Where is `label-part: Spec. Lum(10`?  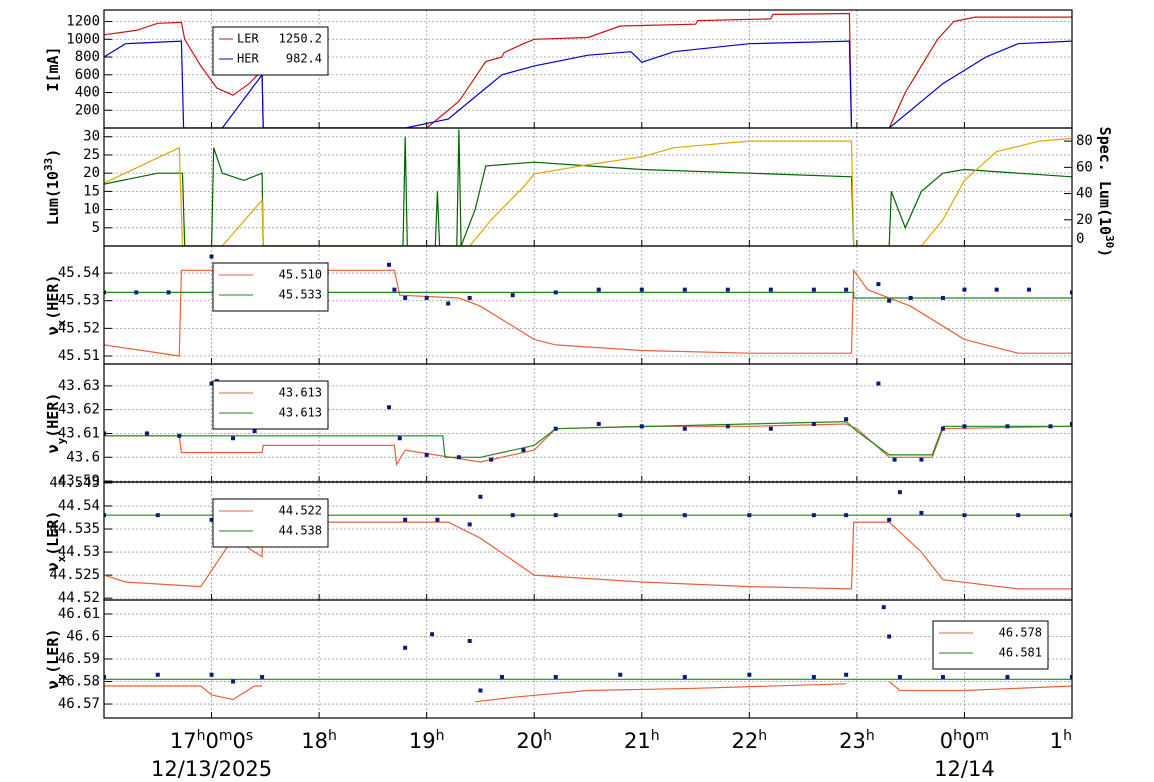
label-part: Spec. Lum(10 is located at coordinates (1105, 181).